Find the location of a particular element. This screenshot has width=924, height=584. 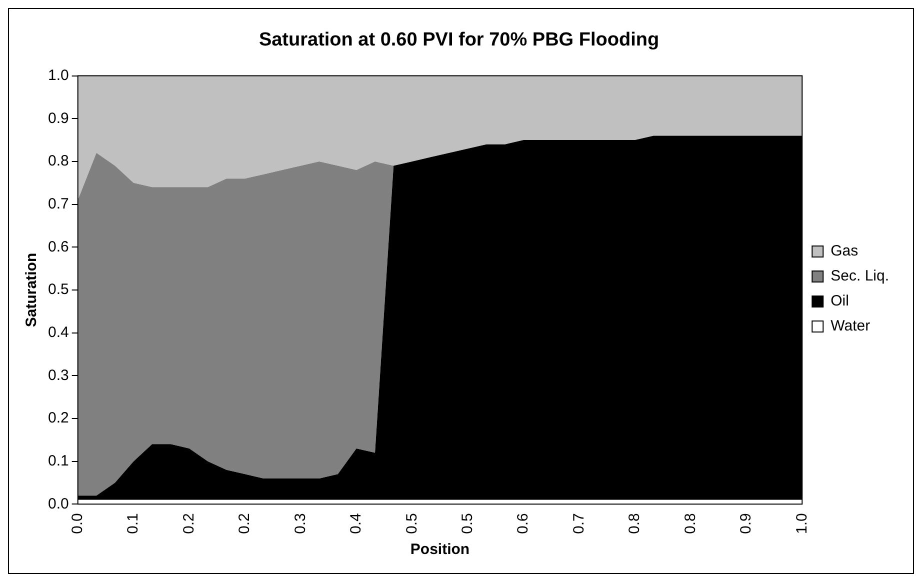

x-tick-label: 0.1 is located at coordinates (133, 523).